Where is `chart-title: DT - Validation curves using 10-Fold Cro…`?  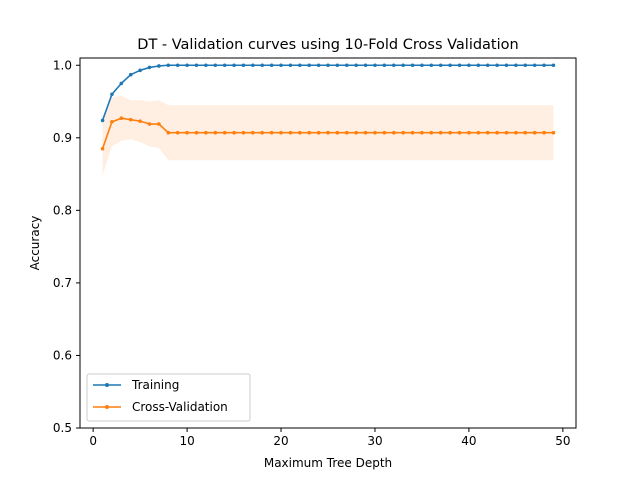
chart-title: DT - Validation curves using 10-Fold Cro… is located at coordinates (327, 45).